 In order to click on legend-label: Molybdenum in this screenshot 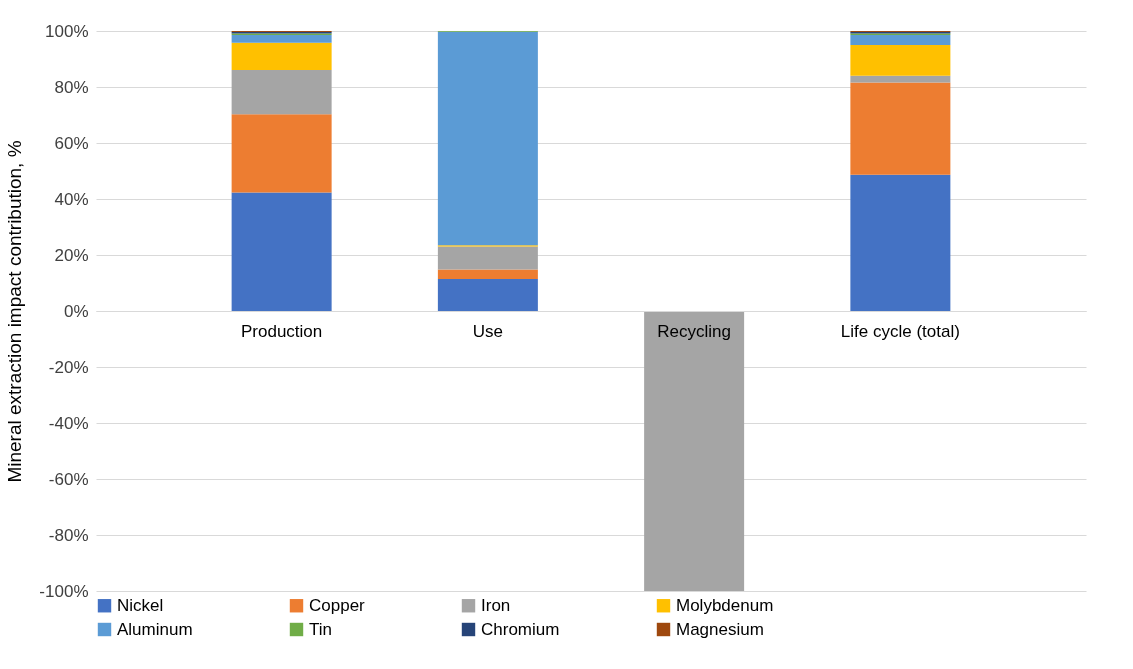, I will do `click(725, 605)`.